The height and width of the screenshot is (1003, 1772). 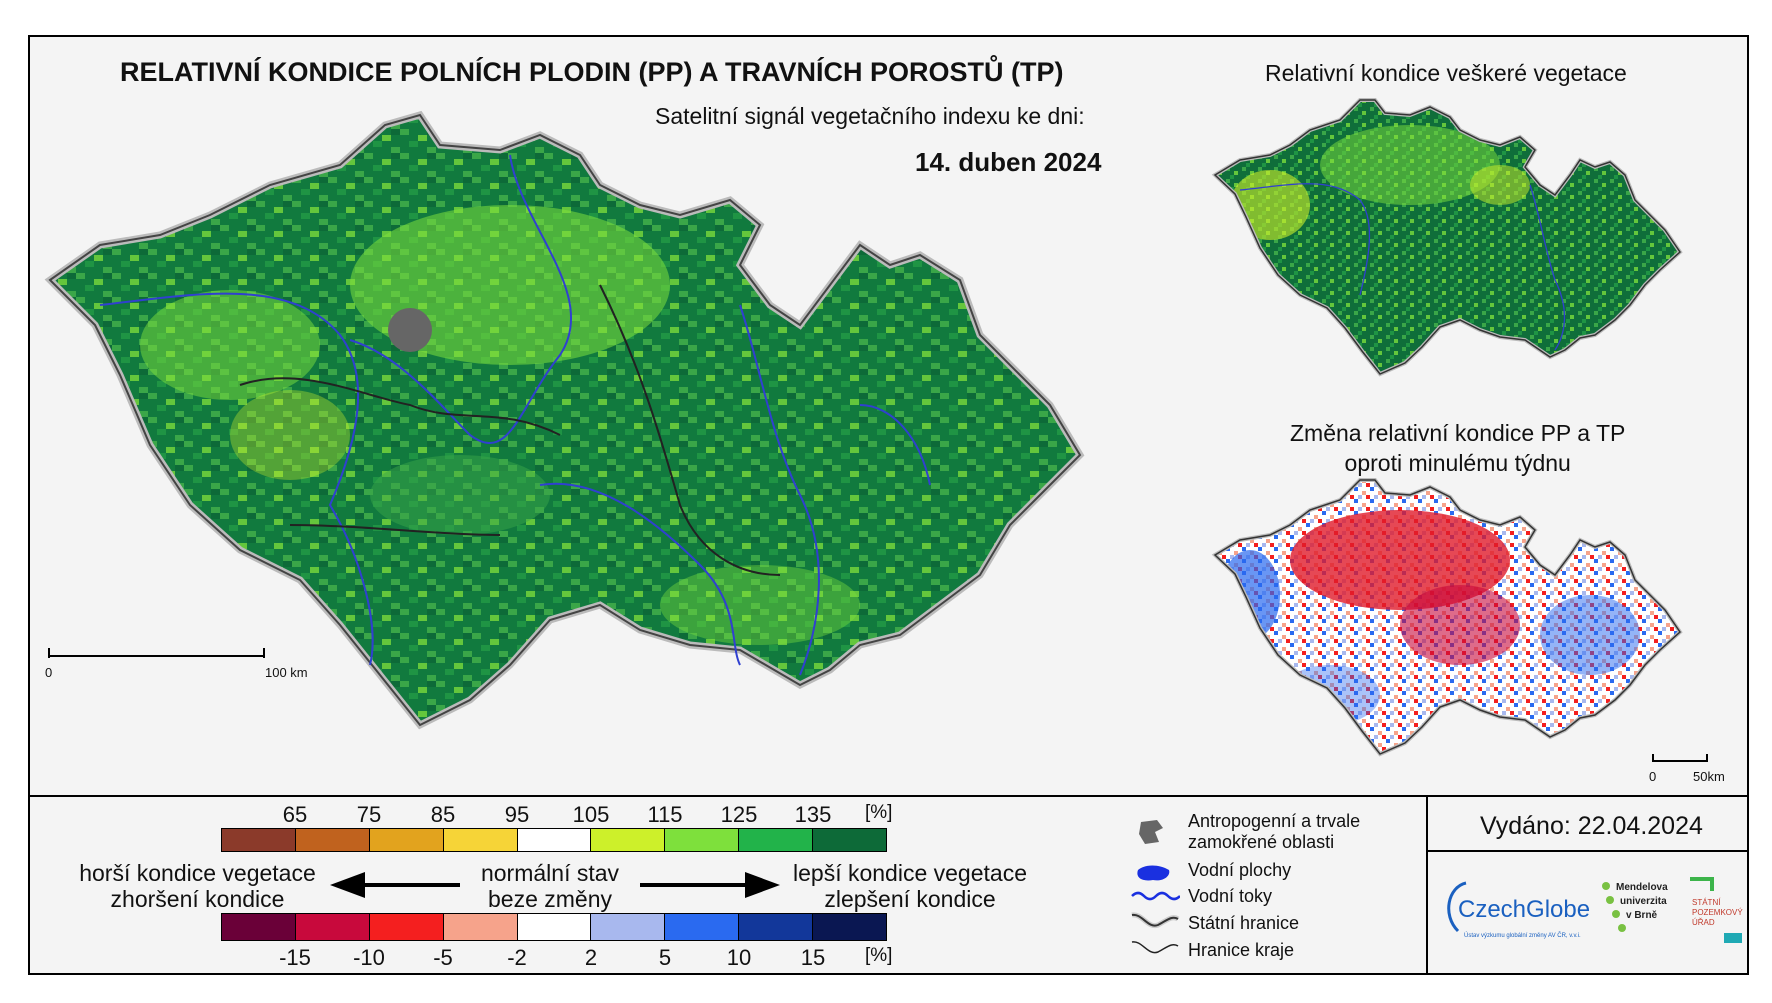 I want to click on change-tick-label: 2, so click(x=591, y=957).